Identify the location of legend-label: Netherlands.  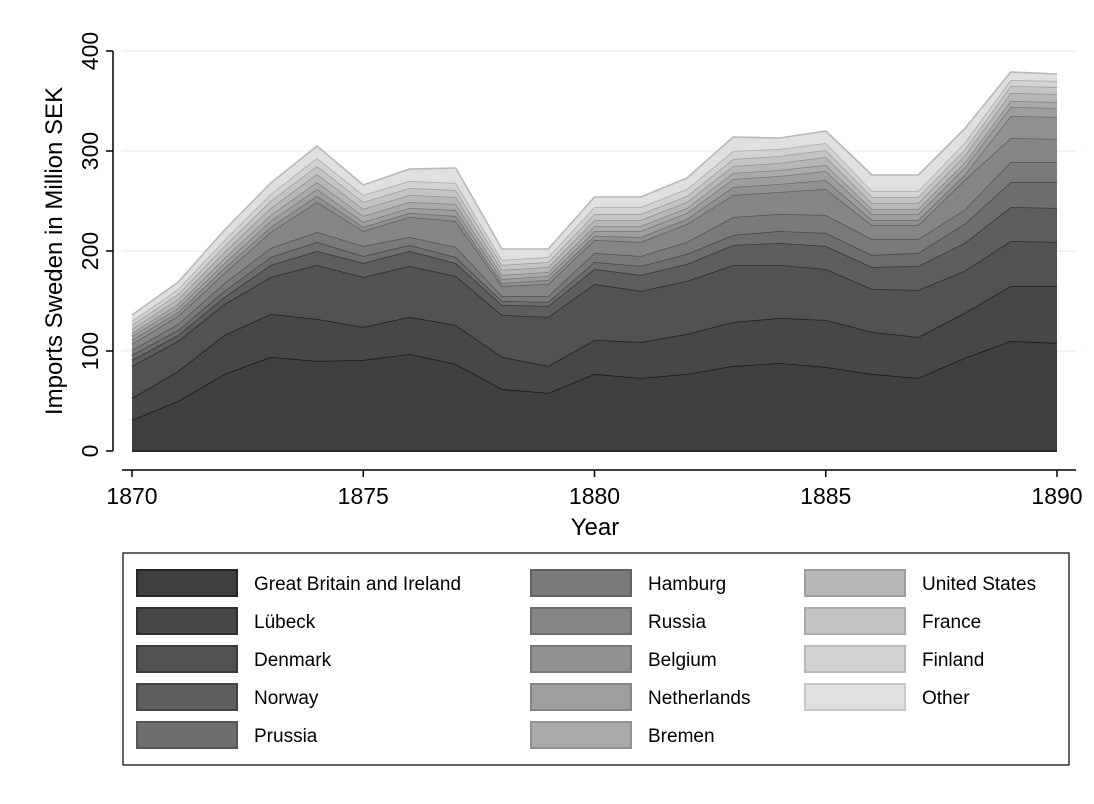
(699, 698).